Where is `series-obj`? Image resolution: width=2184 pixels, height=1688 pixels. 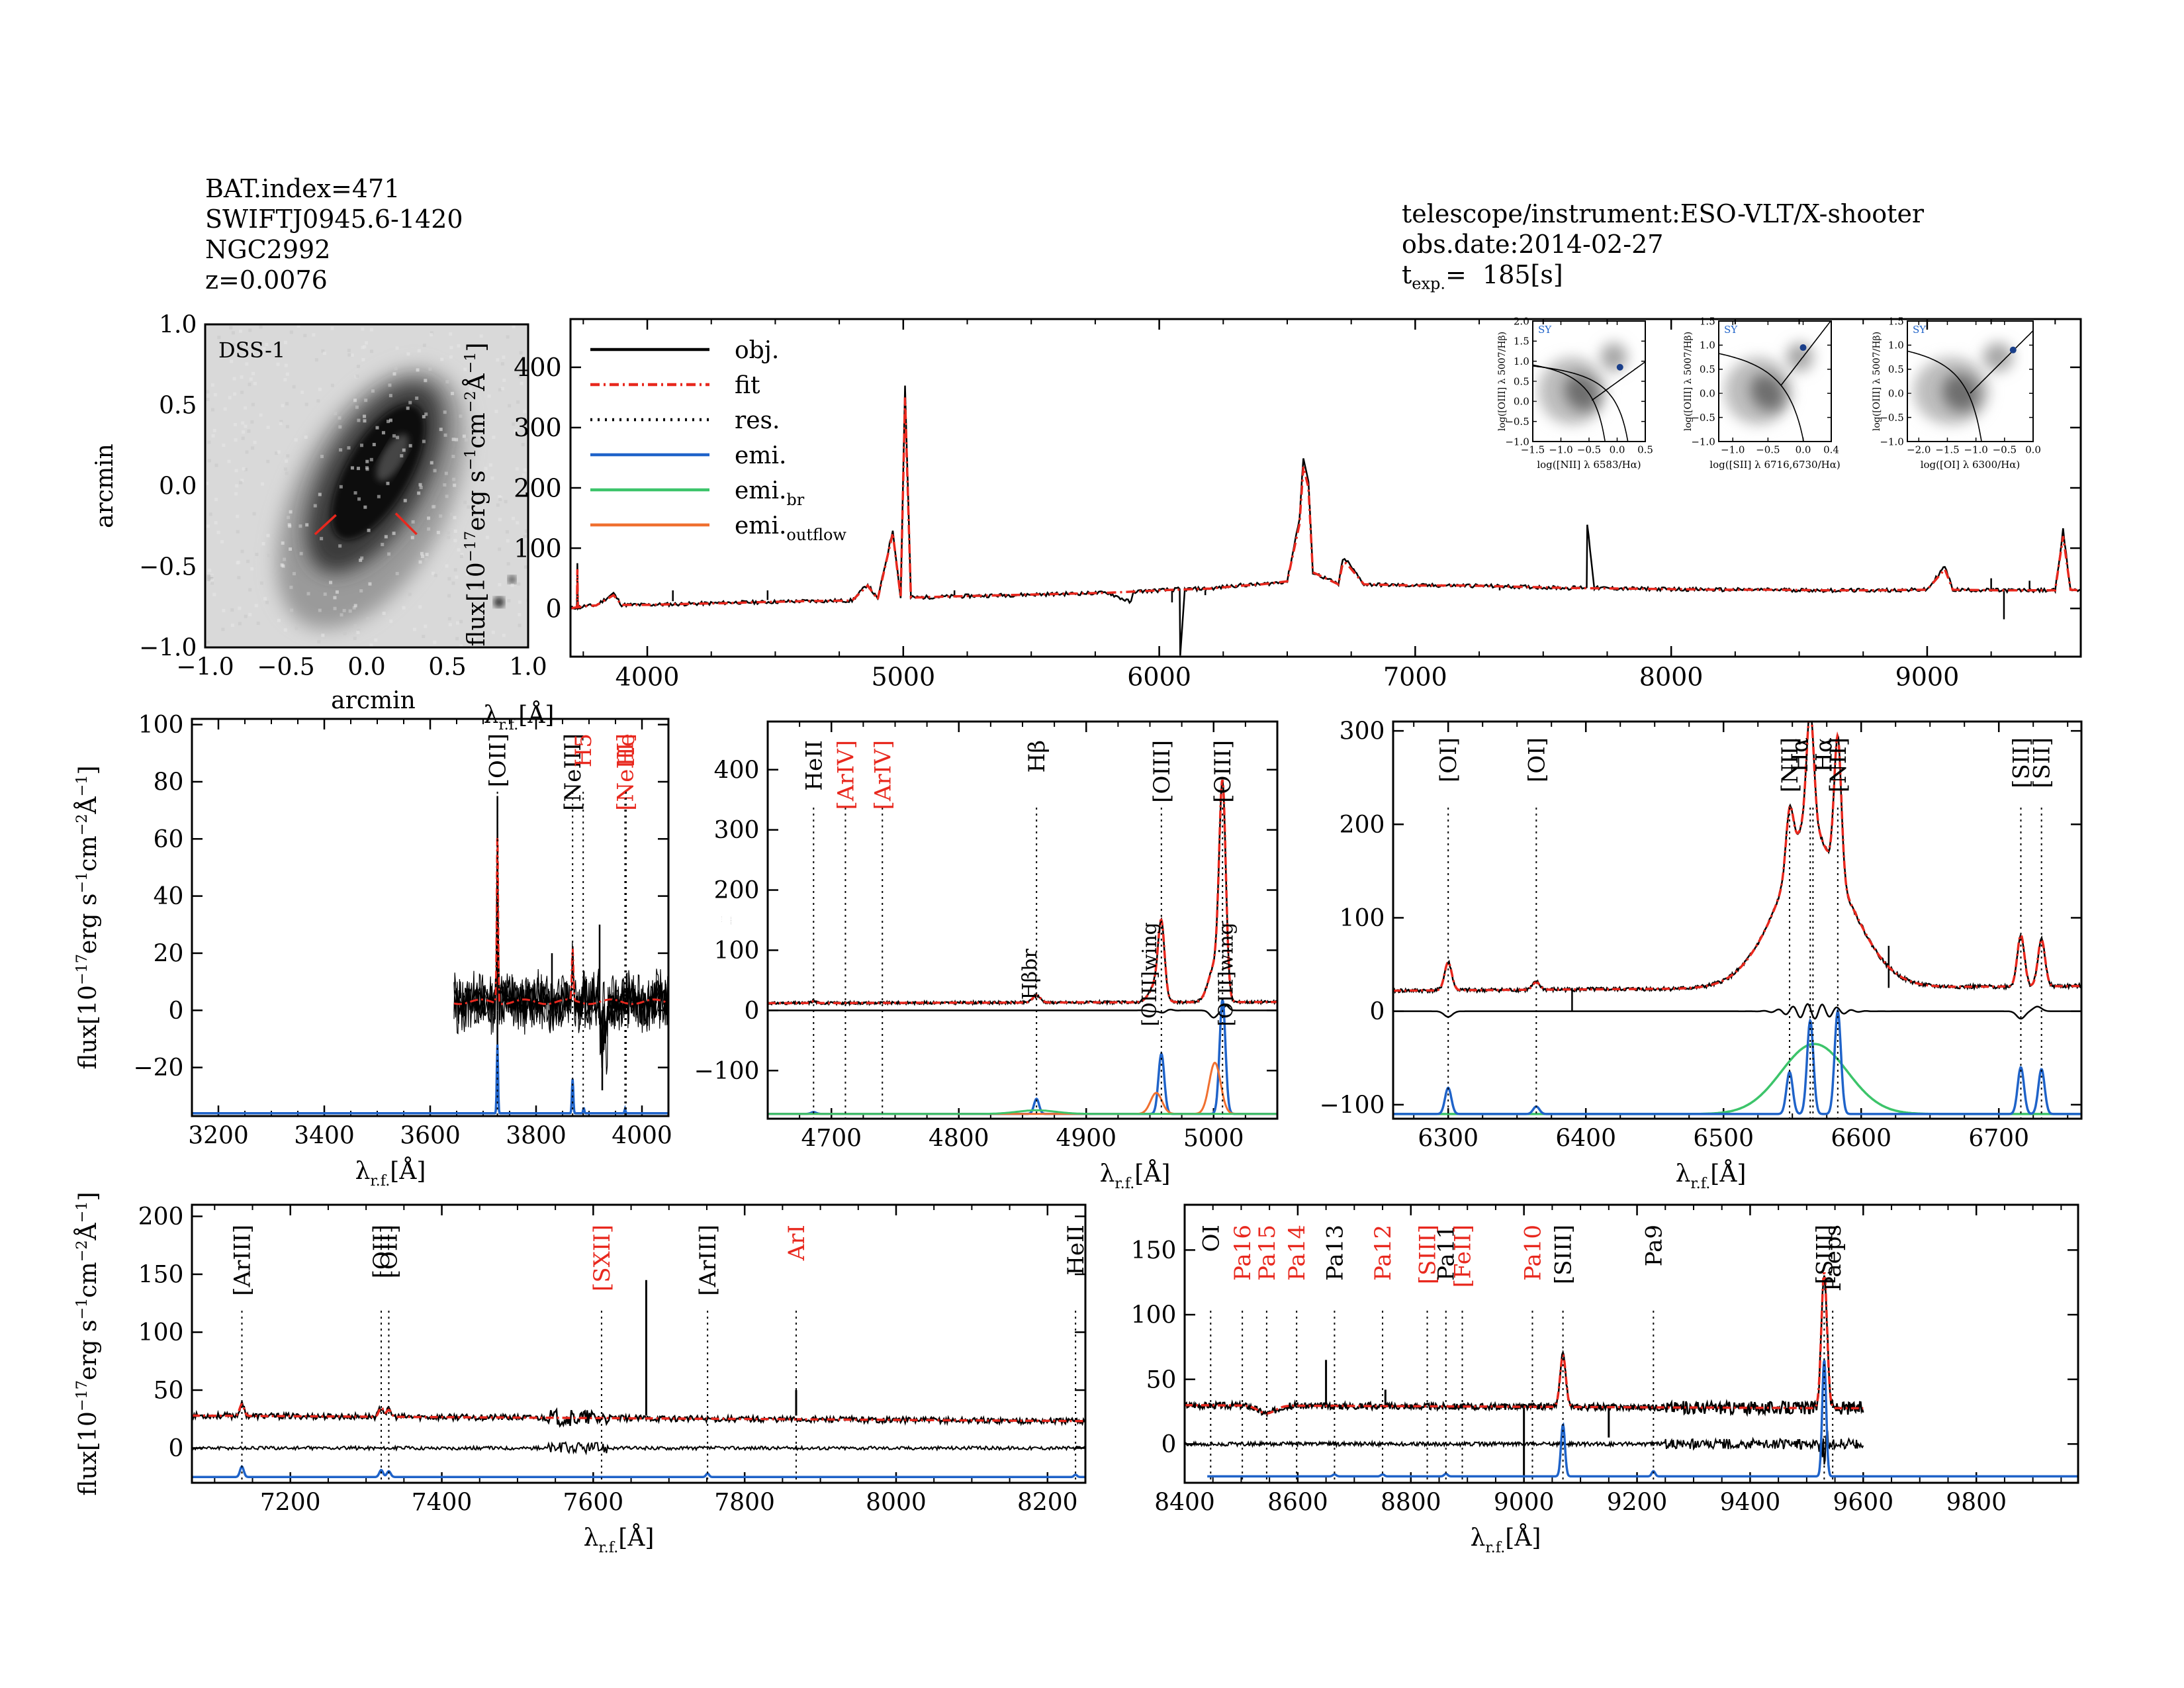
series-obj is located at coordinates (1325, 520).